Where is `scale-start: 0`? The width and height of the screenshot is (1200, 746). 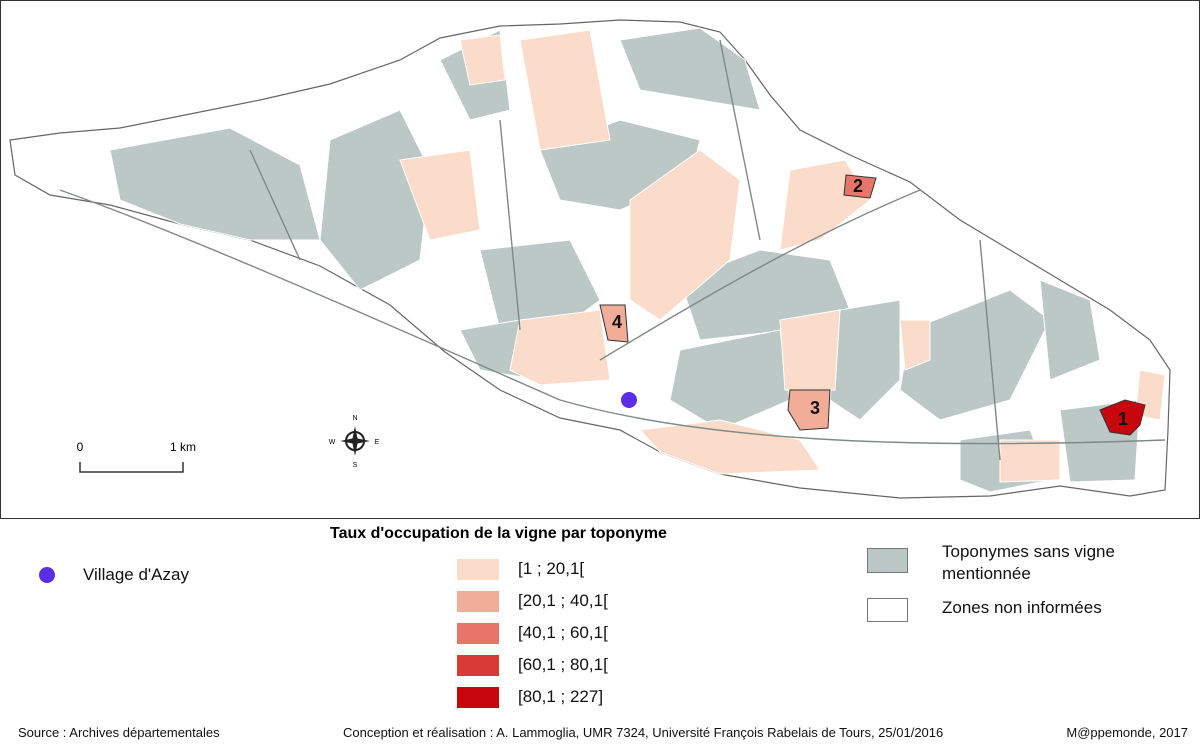
scale-start: 0 is located at coordinates (80, 447).